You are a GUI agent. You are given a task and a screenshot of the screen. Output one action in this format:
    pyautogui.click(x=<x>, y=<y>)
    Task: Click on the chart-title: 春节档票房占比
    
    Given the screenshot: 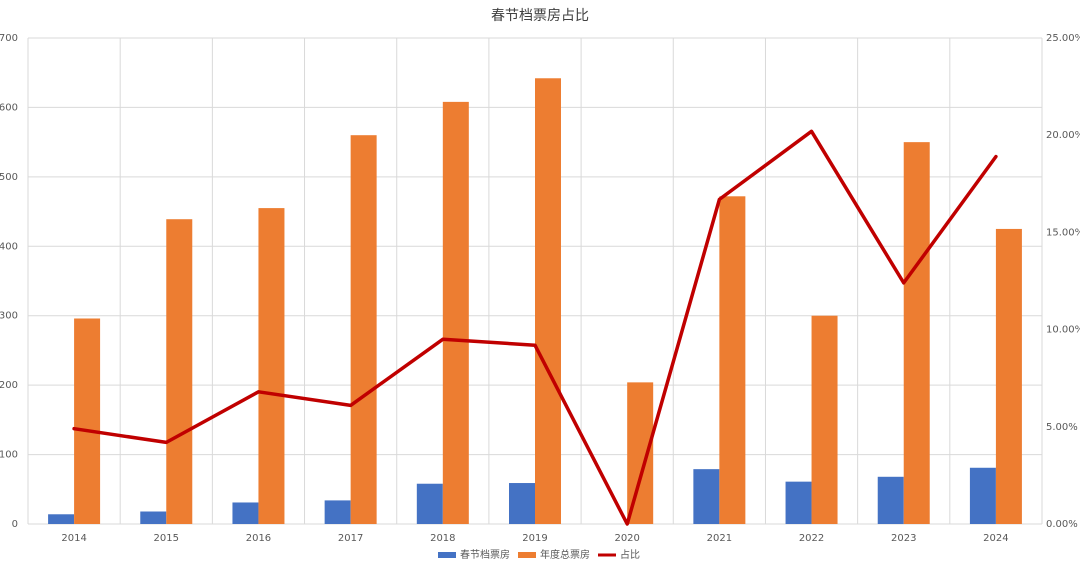 What is the action you would take?
    pyautogui.click(x=540, y=16)
    